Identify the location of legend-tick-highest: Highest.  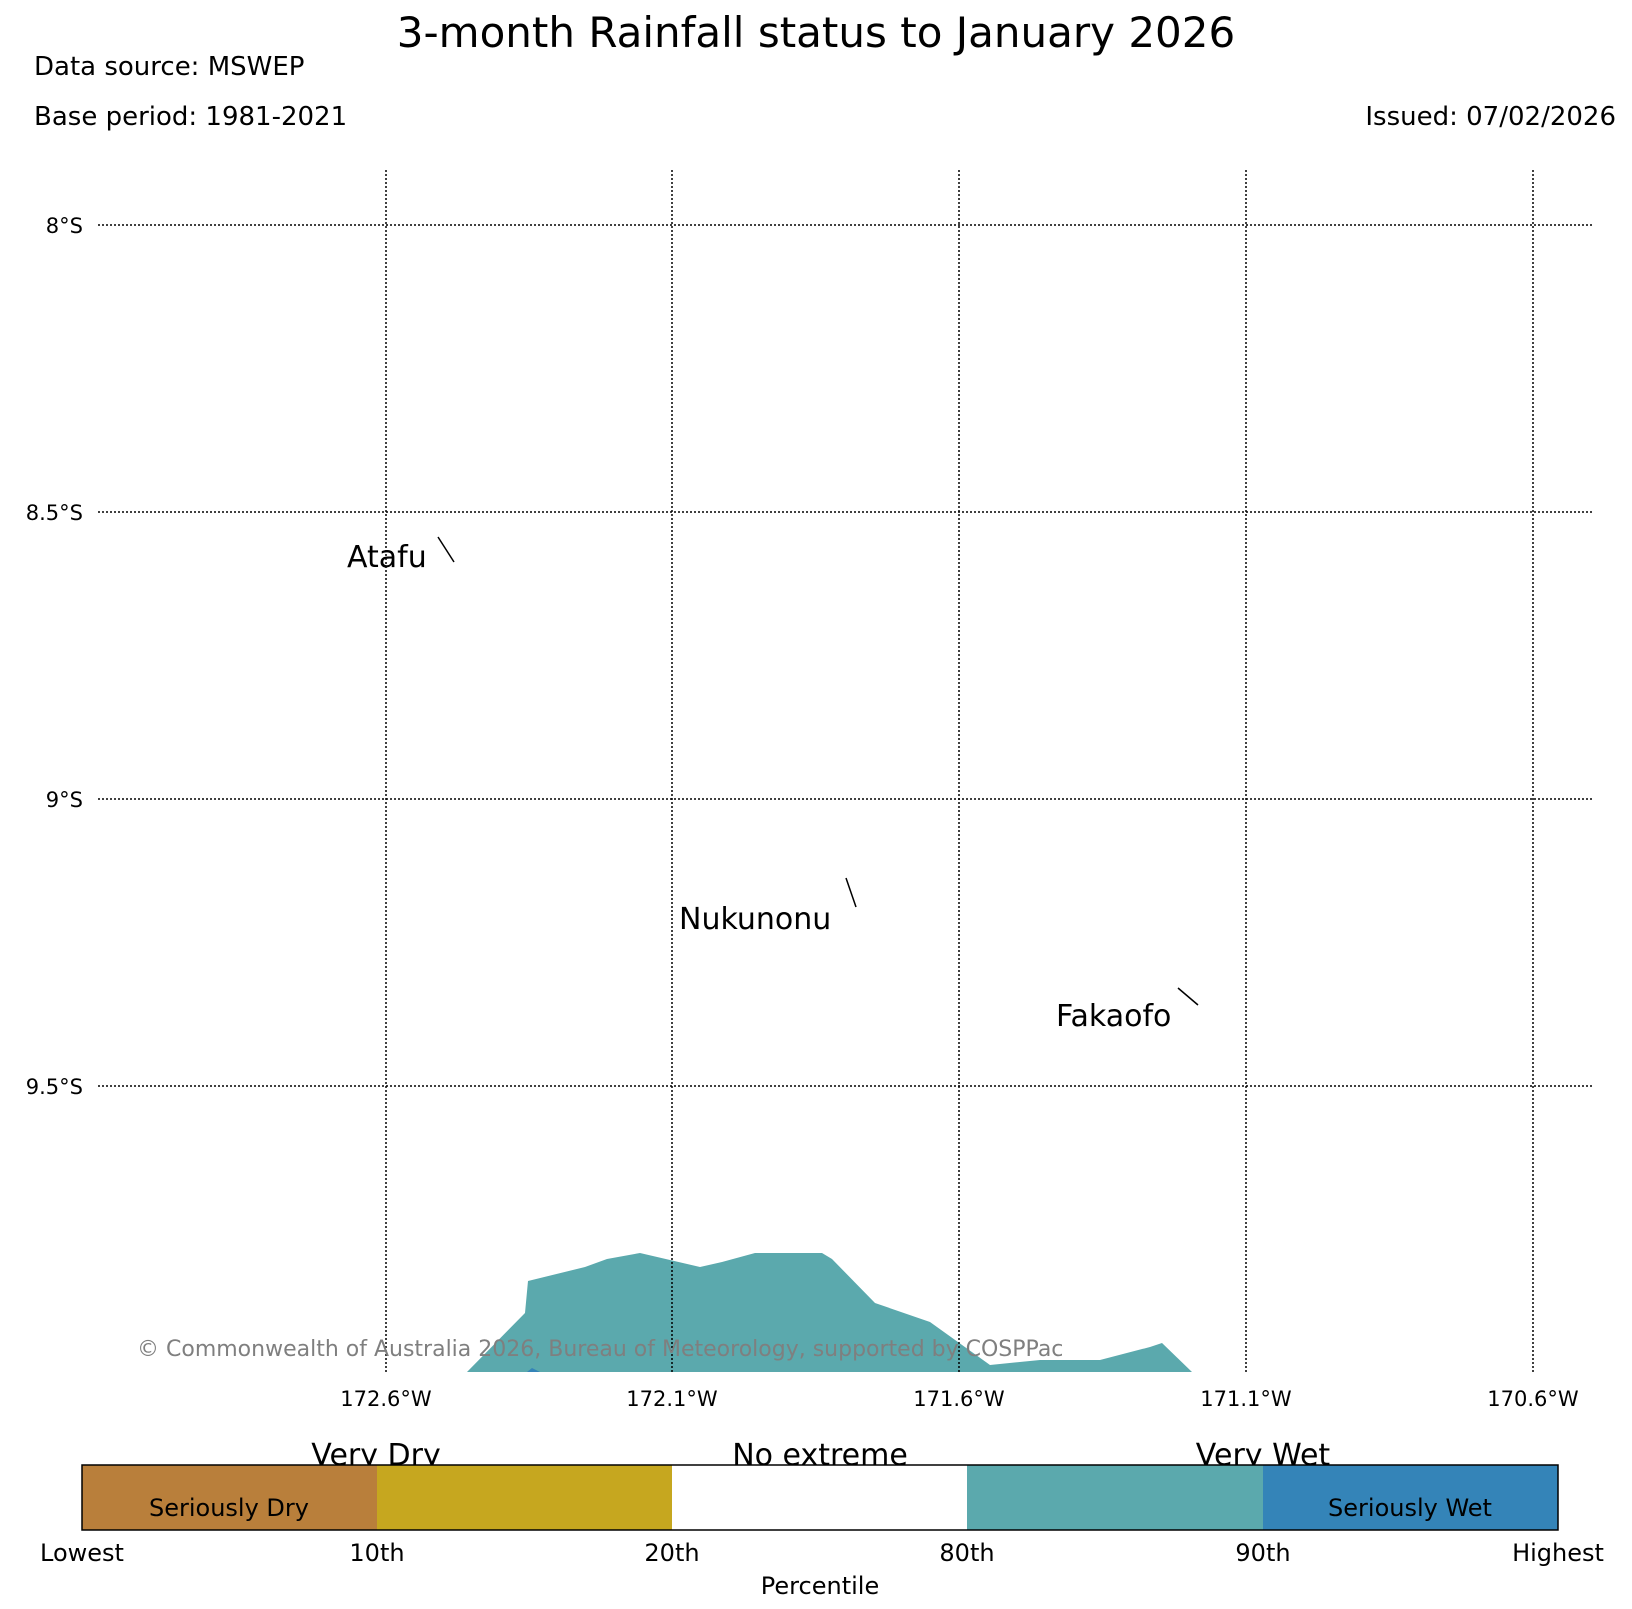
(1558, 1553).